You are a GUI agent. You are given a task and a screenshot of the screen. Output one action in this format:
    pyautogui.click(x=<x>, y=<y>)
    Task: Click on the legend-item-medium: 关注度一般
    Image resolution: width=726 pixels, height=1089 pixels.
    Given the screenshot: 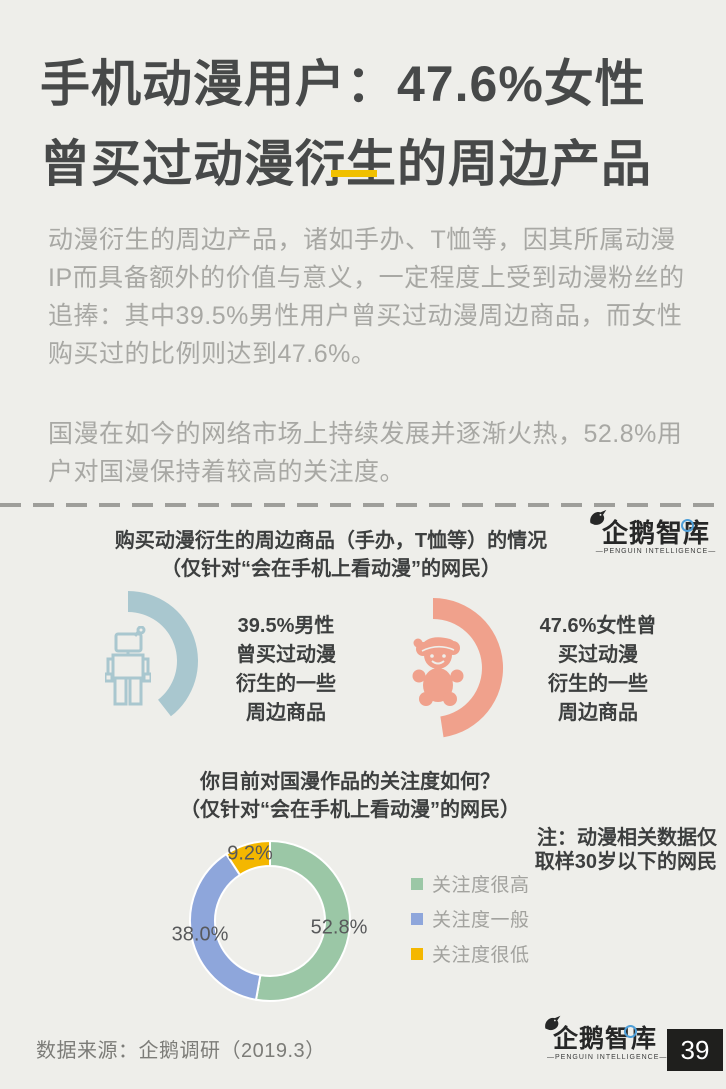 What is the action you would take?
    pyautogui.click(x=470, y=918)
    